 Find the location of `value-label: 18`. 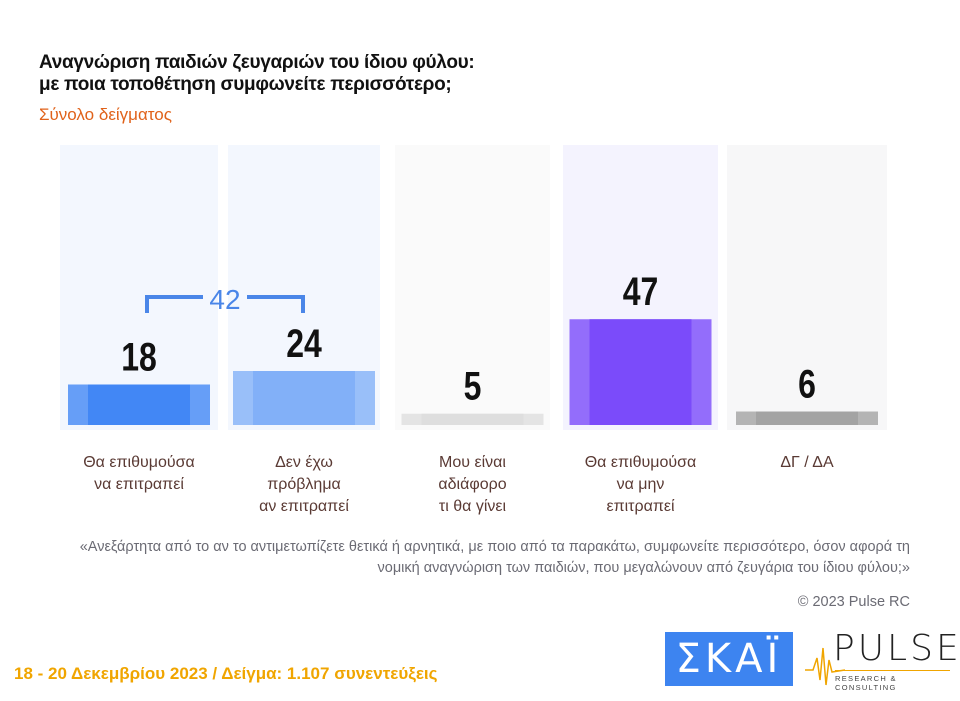

value-label: 18 is located at coordinates (139, 356).